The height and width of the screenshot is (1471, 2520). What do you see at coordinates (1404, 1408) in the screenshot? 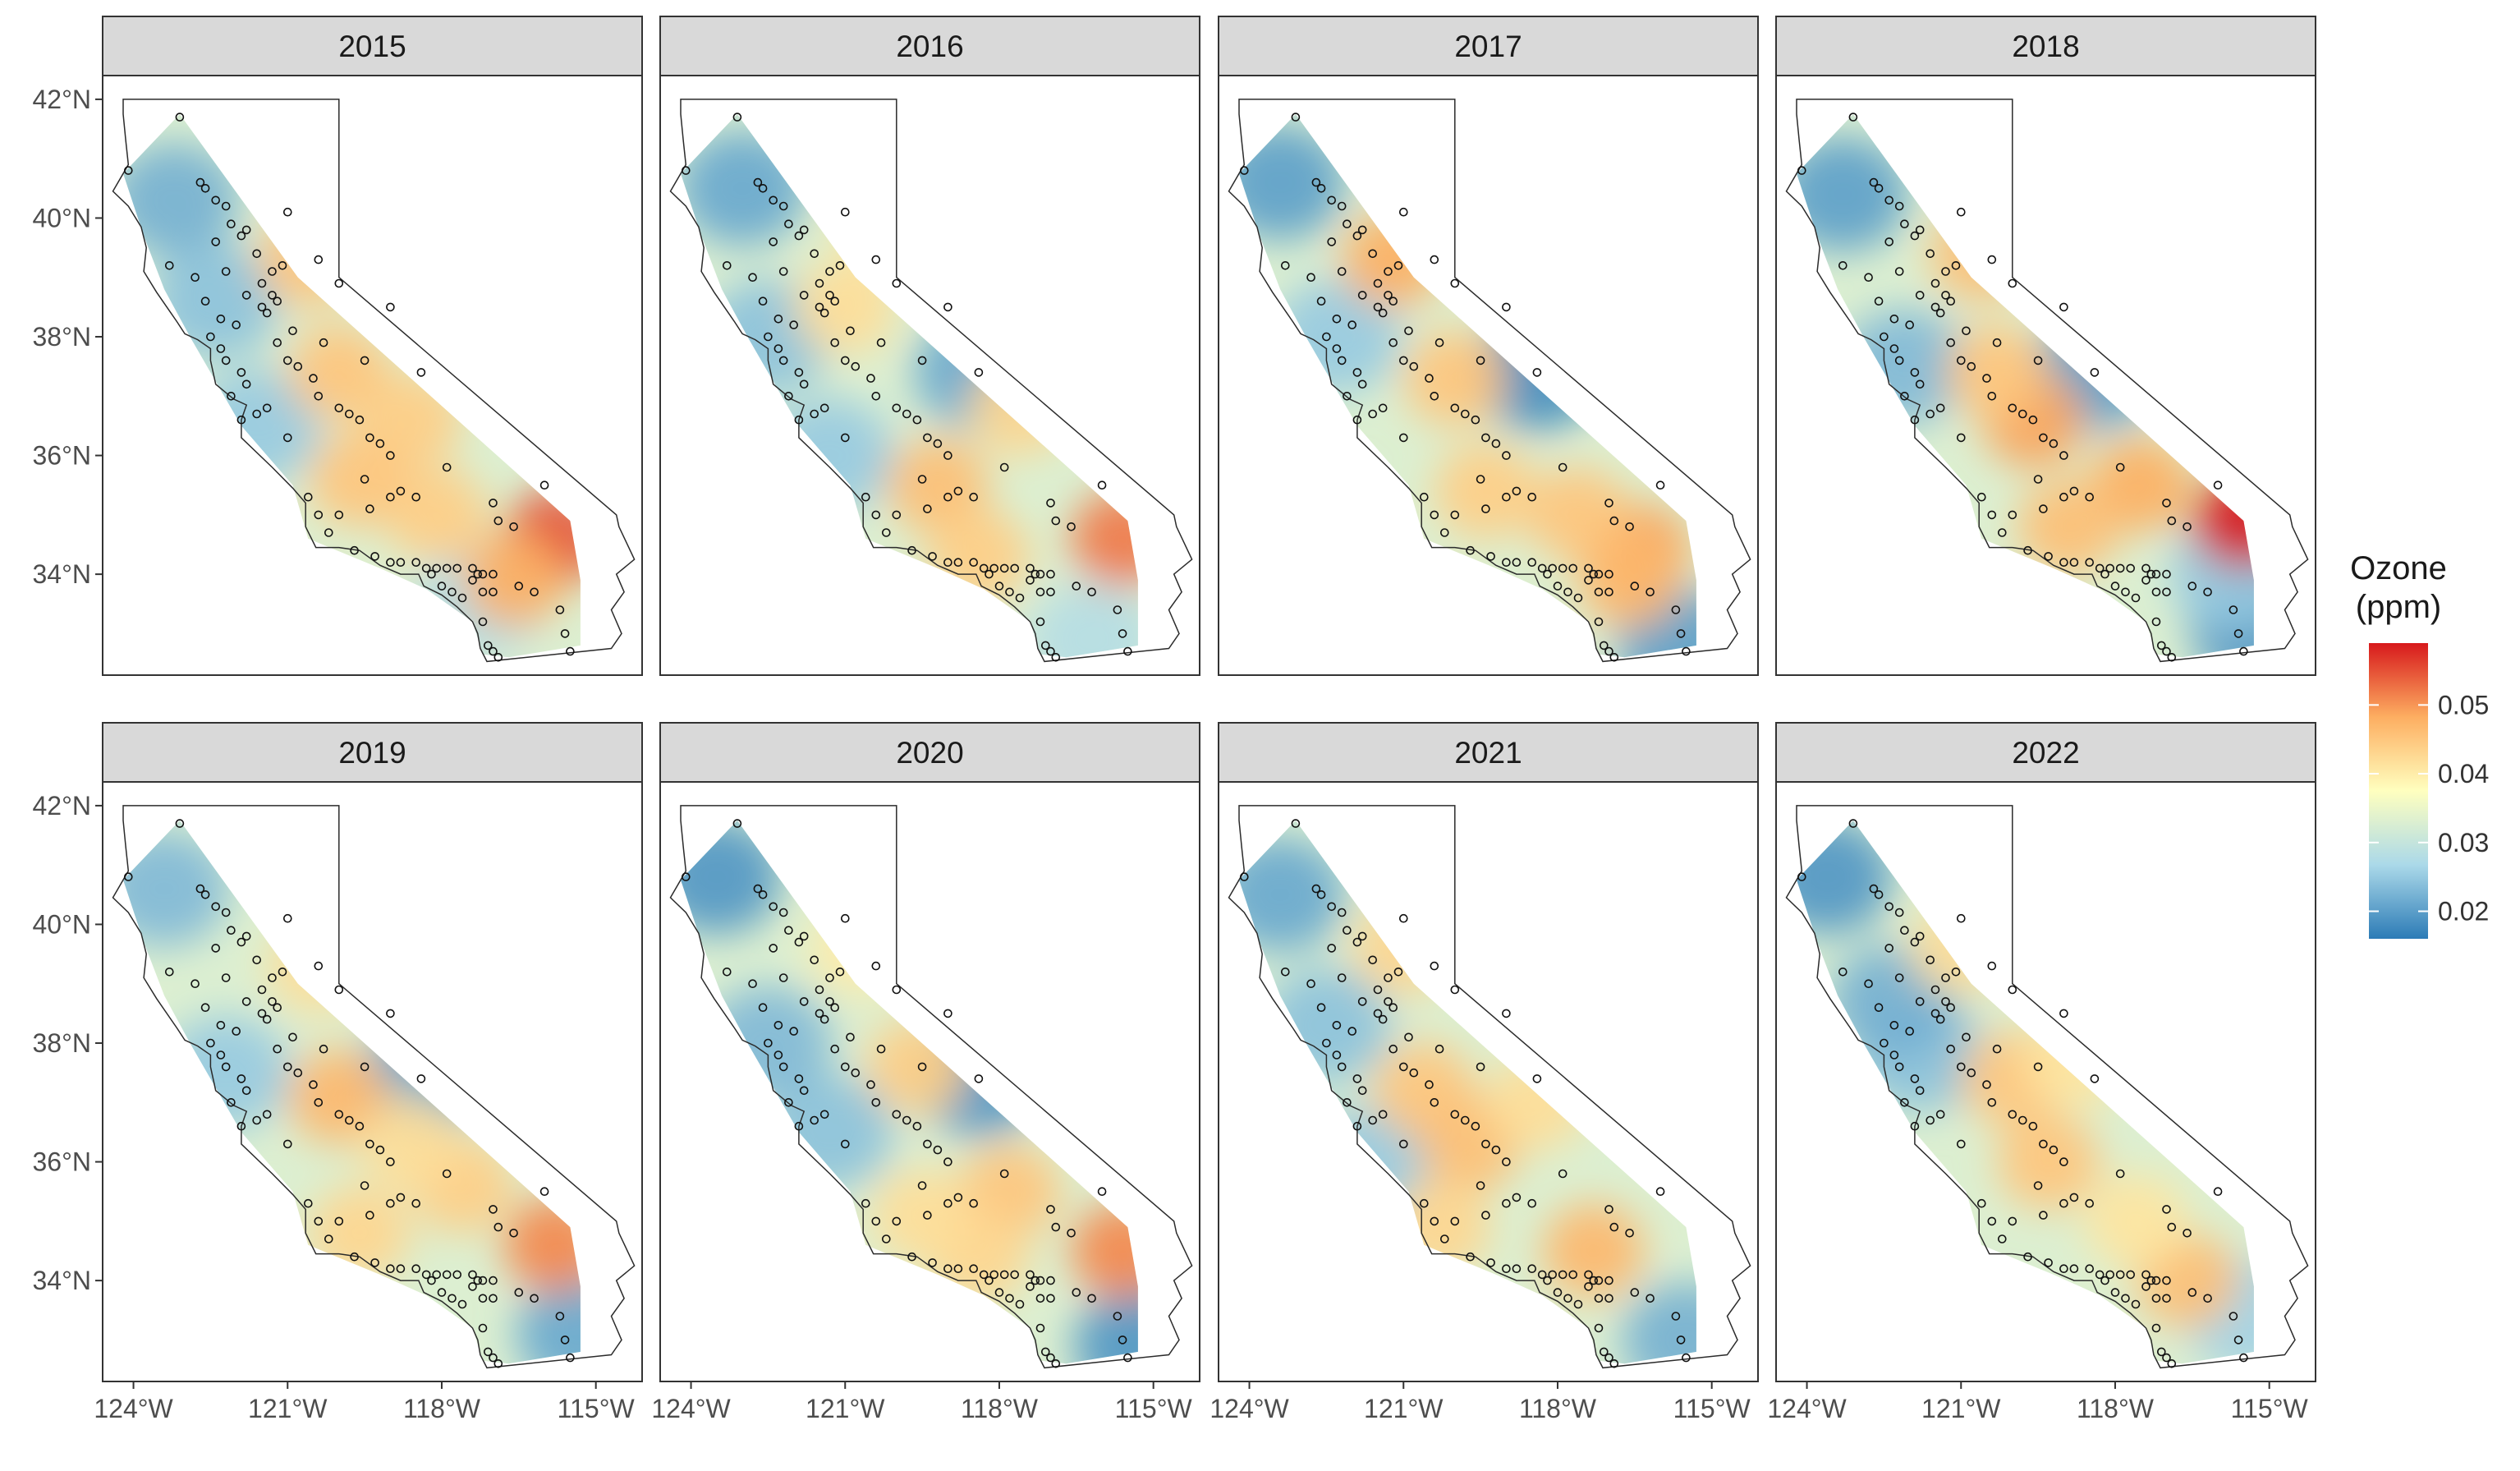
I see `x-tick-label: 121°W` at bounding box center [1404, 1408].